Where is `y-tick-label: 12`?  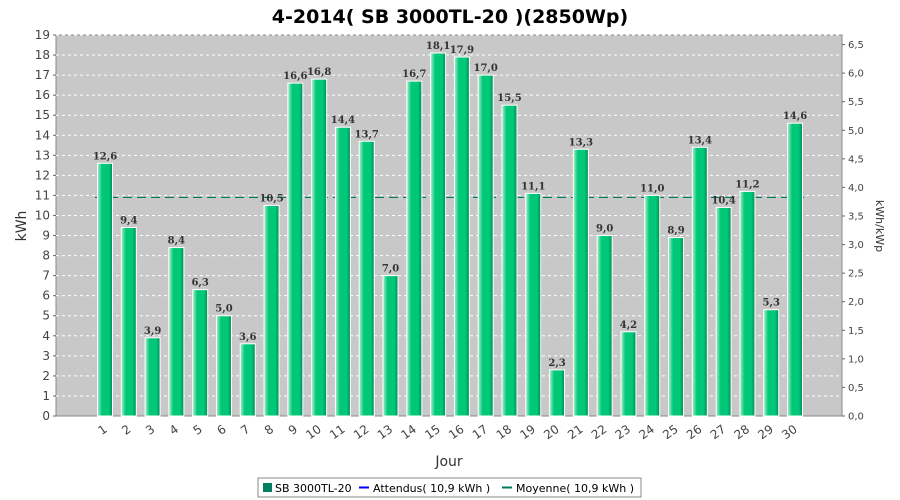 y-tick-label: 12 is located at coordinates (42, 175).